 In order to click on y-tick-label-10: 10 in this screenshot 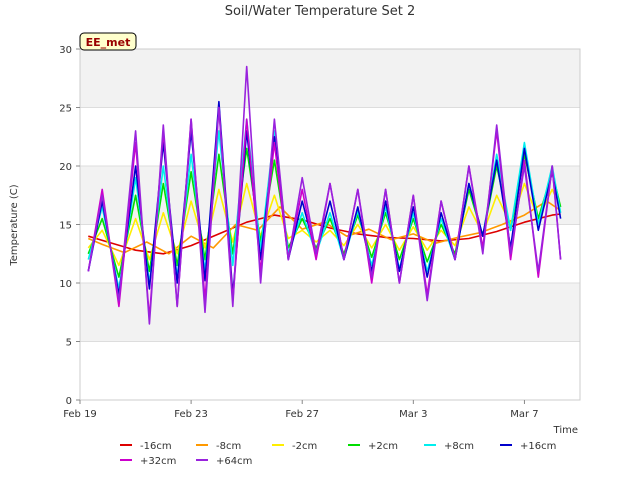, I will do `click(65, 284)`.